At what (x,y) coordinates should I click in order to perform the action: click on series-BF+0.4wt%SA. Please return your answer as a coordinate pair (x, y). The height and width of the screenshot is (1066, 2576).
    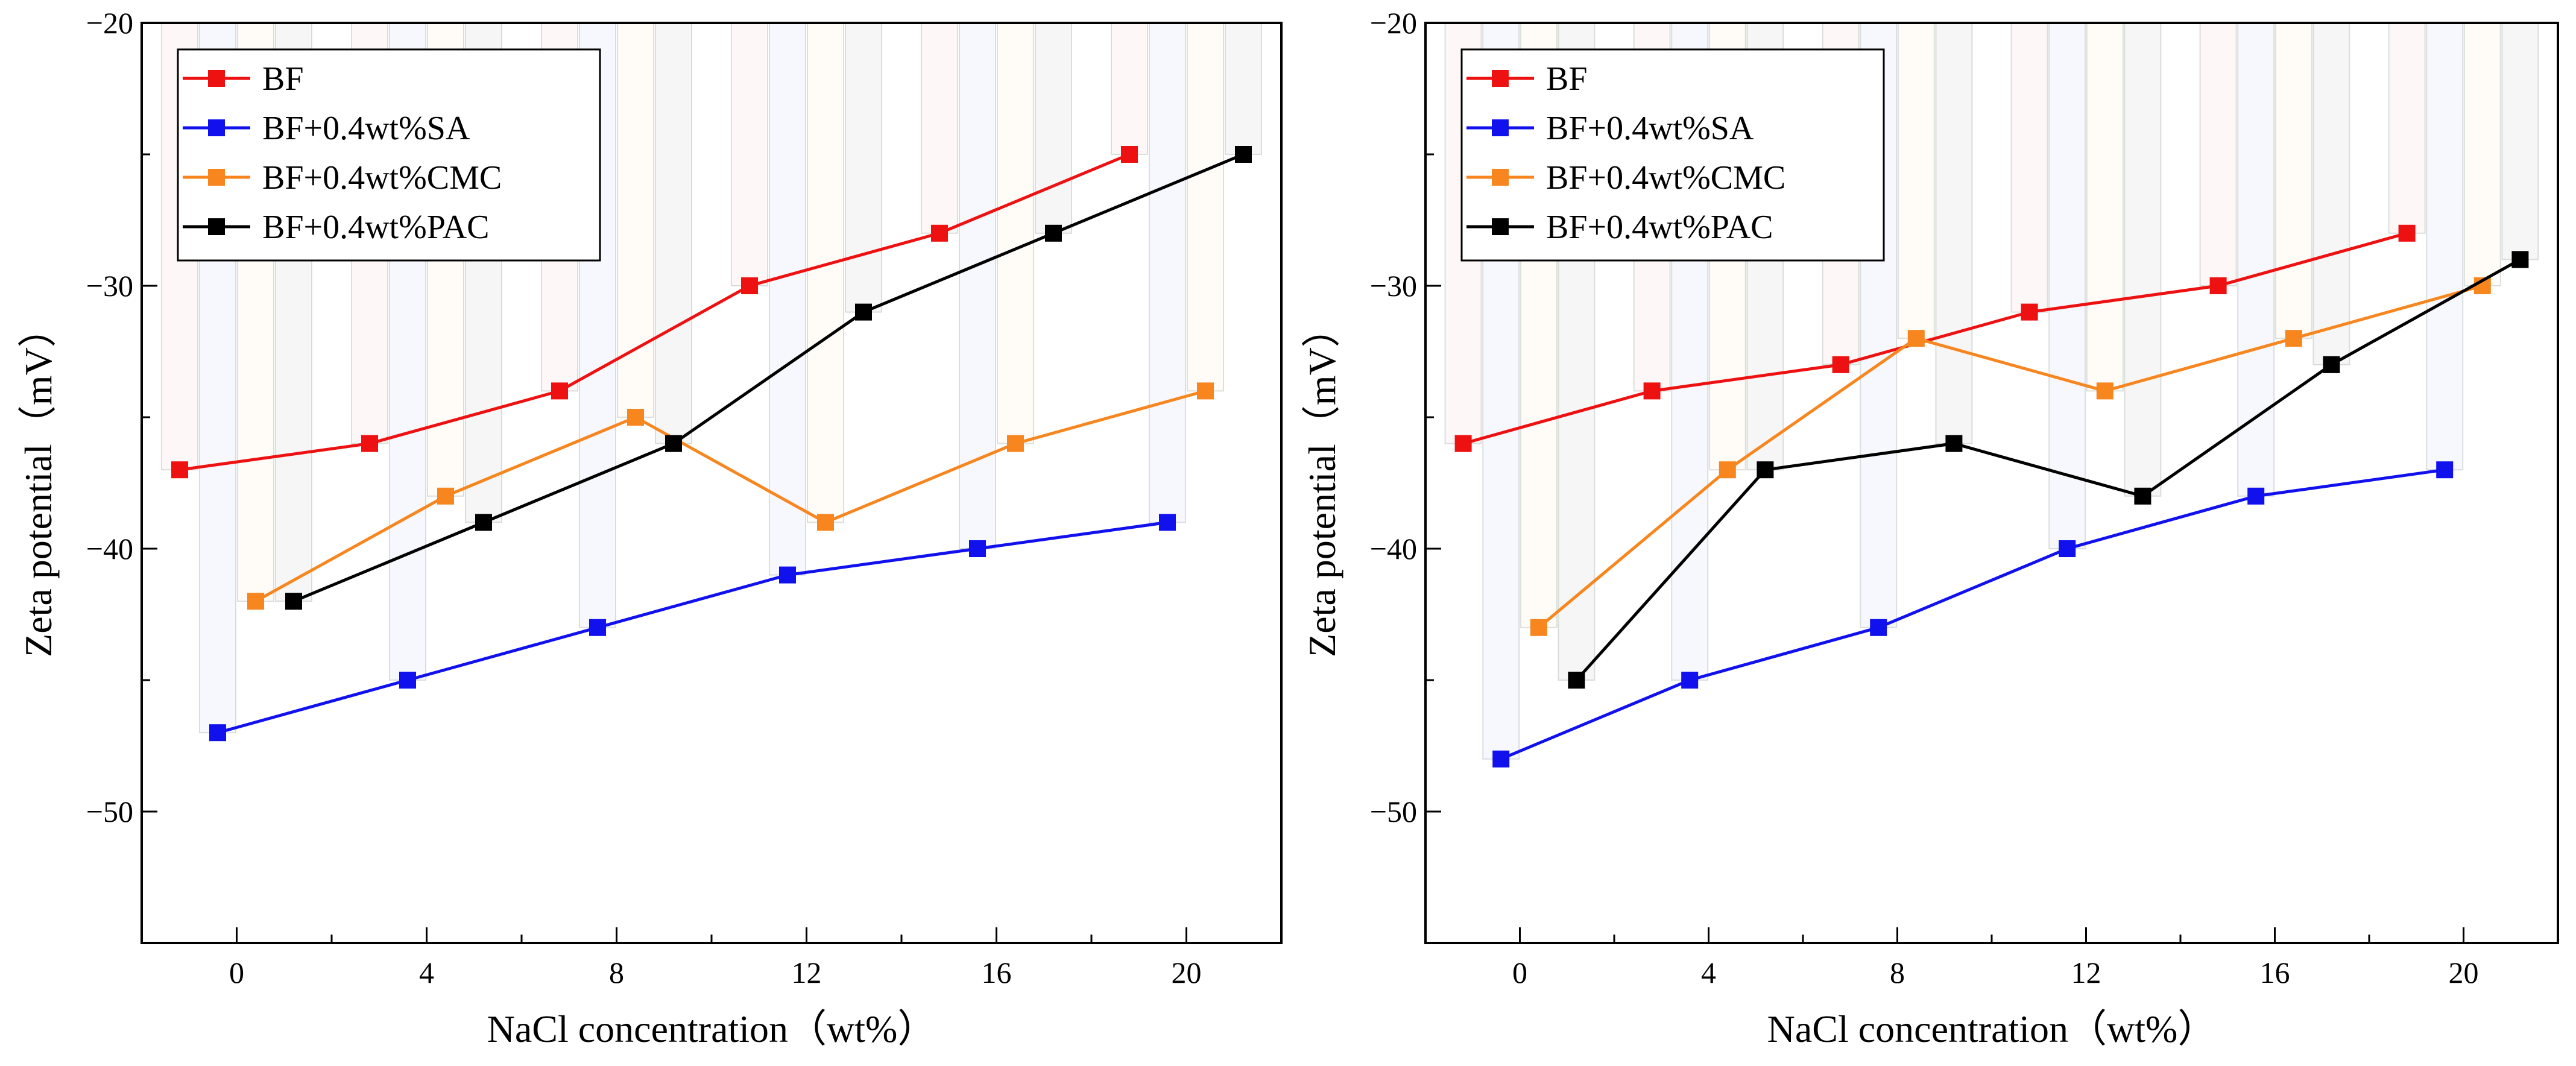
    Looking at the image, I should click on (1973, 614).